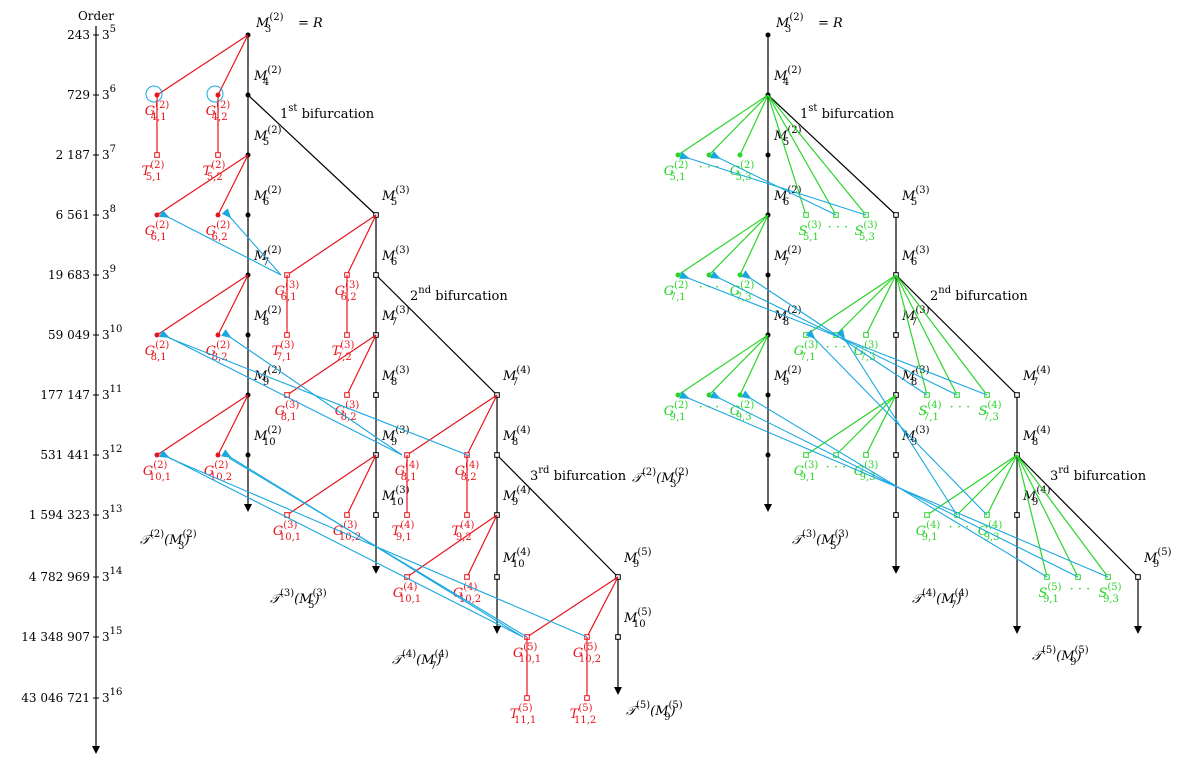 The width and height of the screenshot is (1188, 760). I want to click on leaf-label: G(4) 9,1, so click(928, 531).